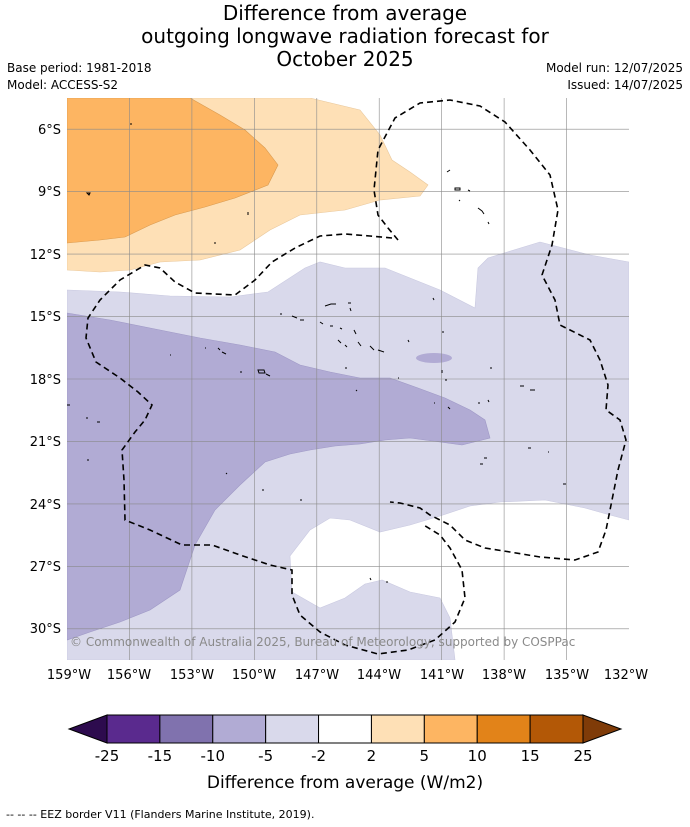  Describe the element at coordinates (582, 756) in the screenshot. I see `colorbar-tick-label: 25` at that location.